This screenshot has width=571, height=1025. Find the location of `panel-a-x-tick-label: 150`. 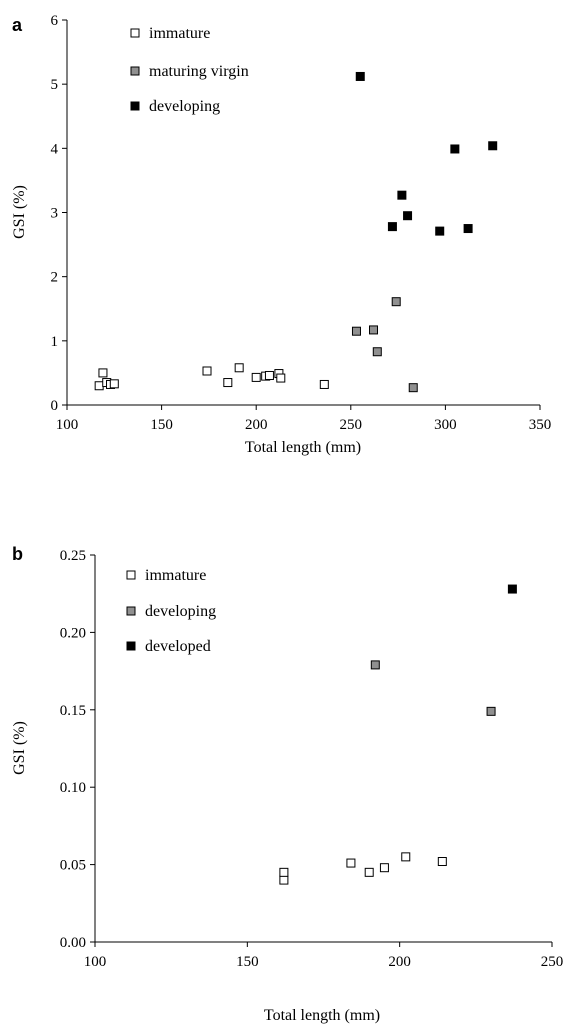

panel-a-x-tick-label: 150 is located at coordinates (161, 425).